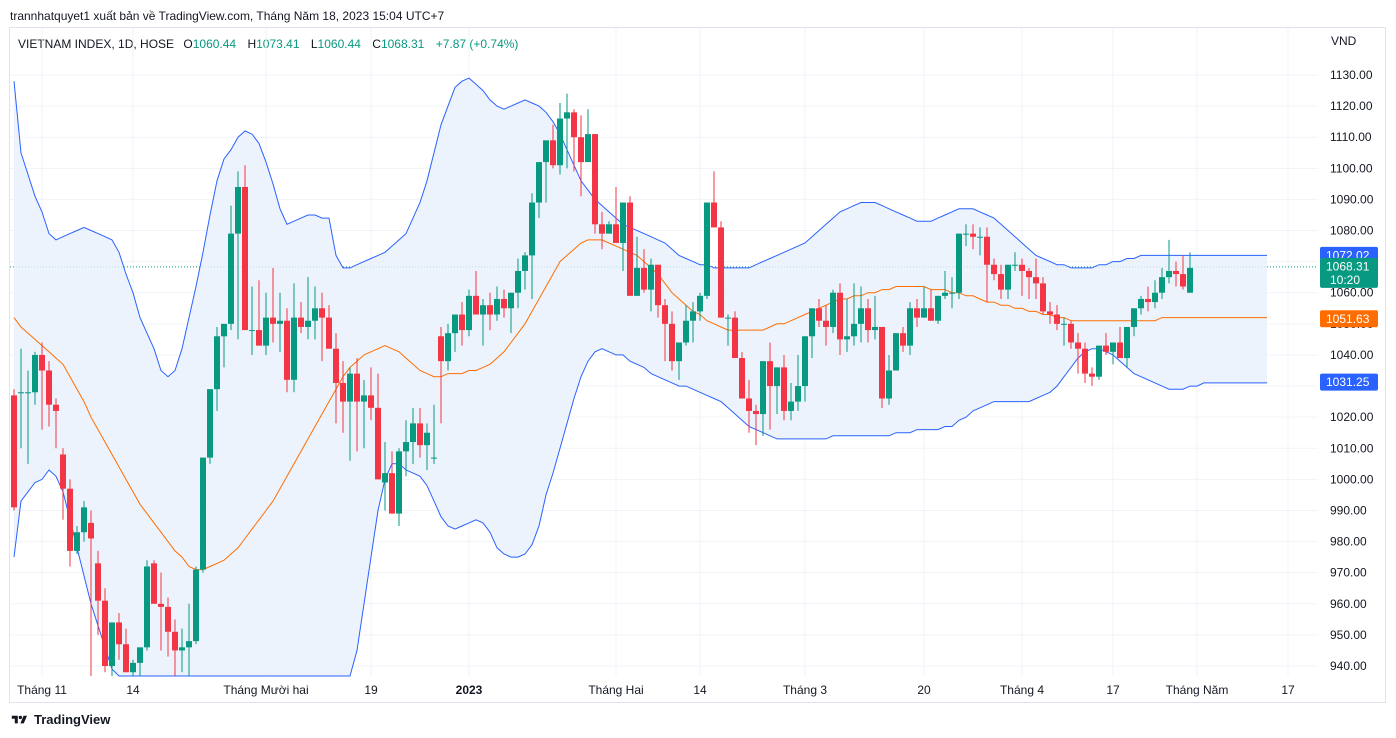 This screenshot has width=1396, height=738. I want to click on x-tick-label: 14, so click(700, 690).